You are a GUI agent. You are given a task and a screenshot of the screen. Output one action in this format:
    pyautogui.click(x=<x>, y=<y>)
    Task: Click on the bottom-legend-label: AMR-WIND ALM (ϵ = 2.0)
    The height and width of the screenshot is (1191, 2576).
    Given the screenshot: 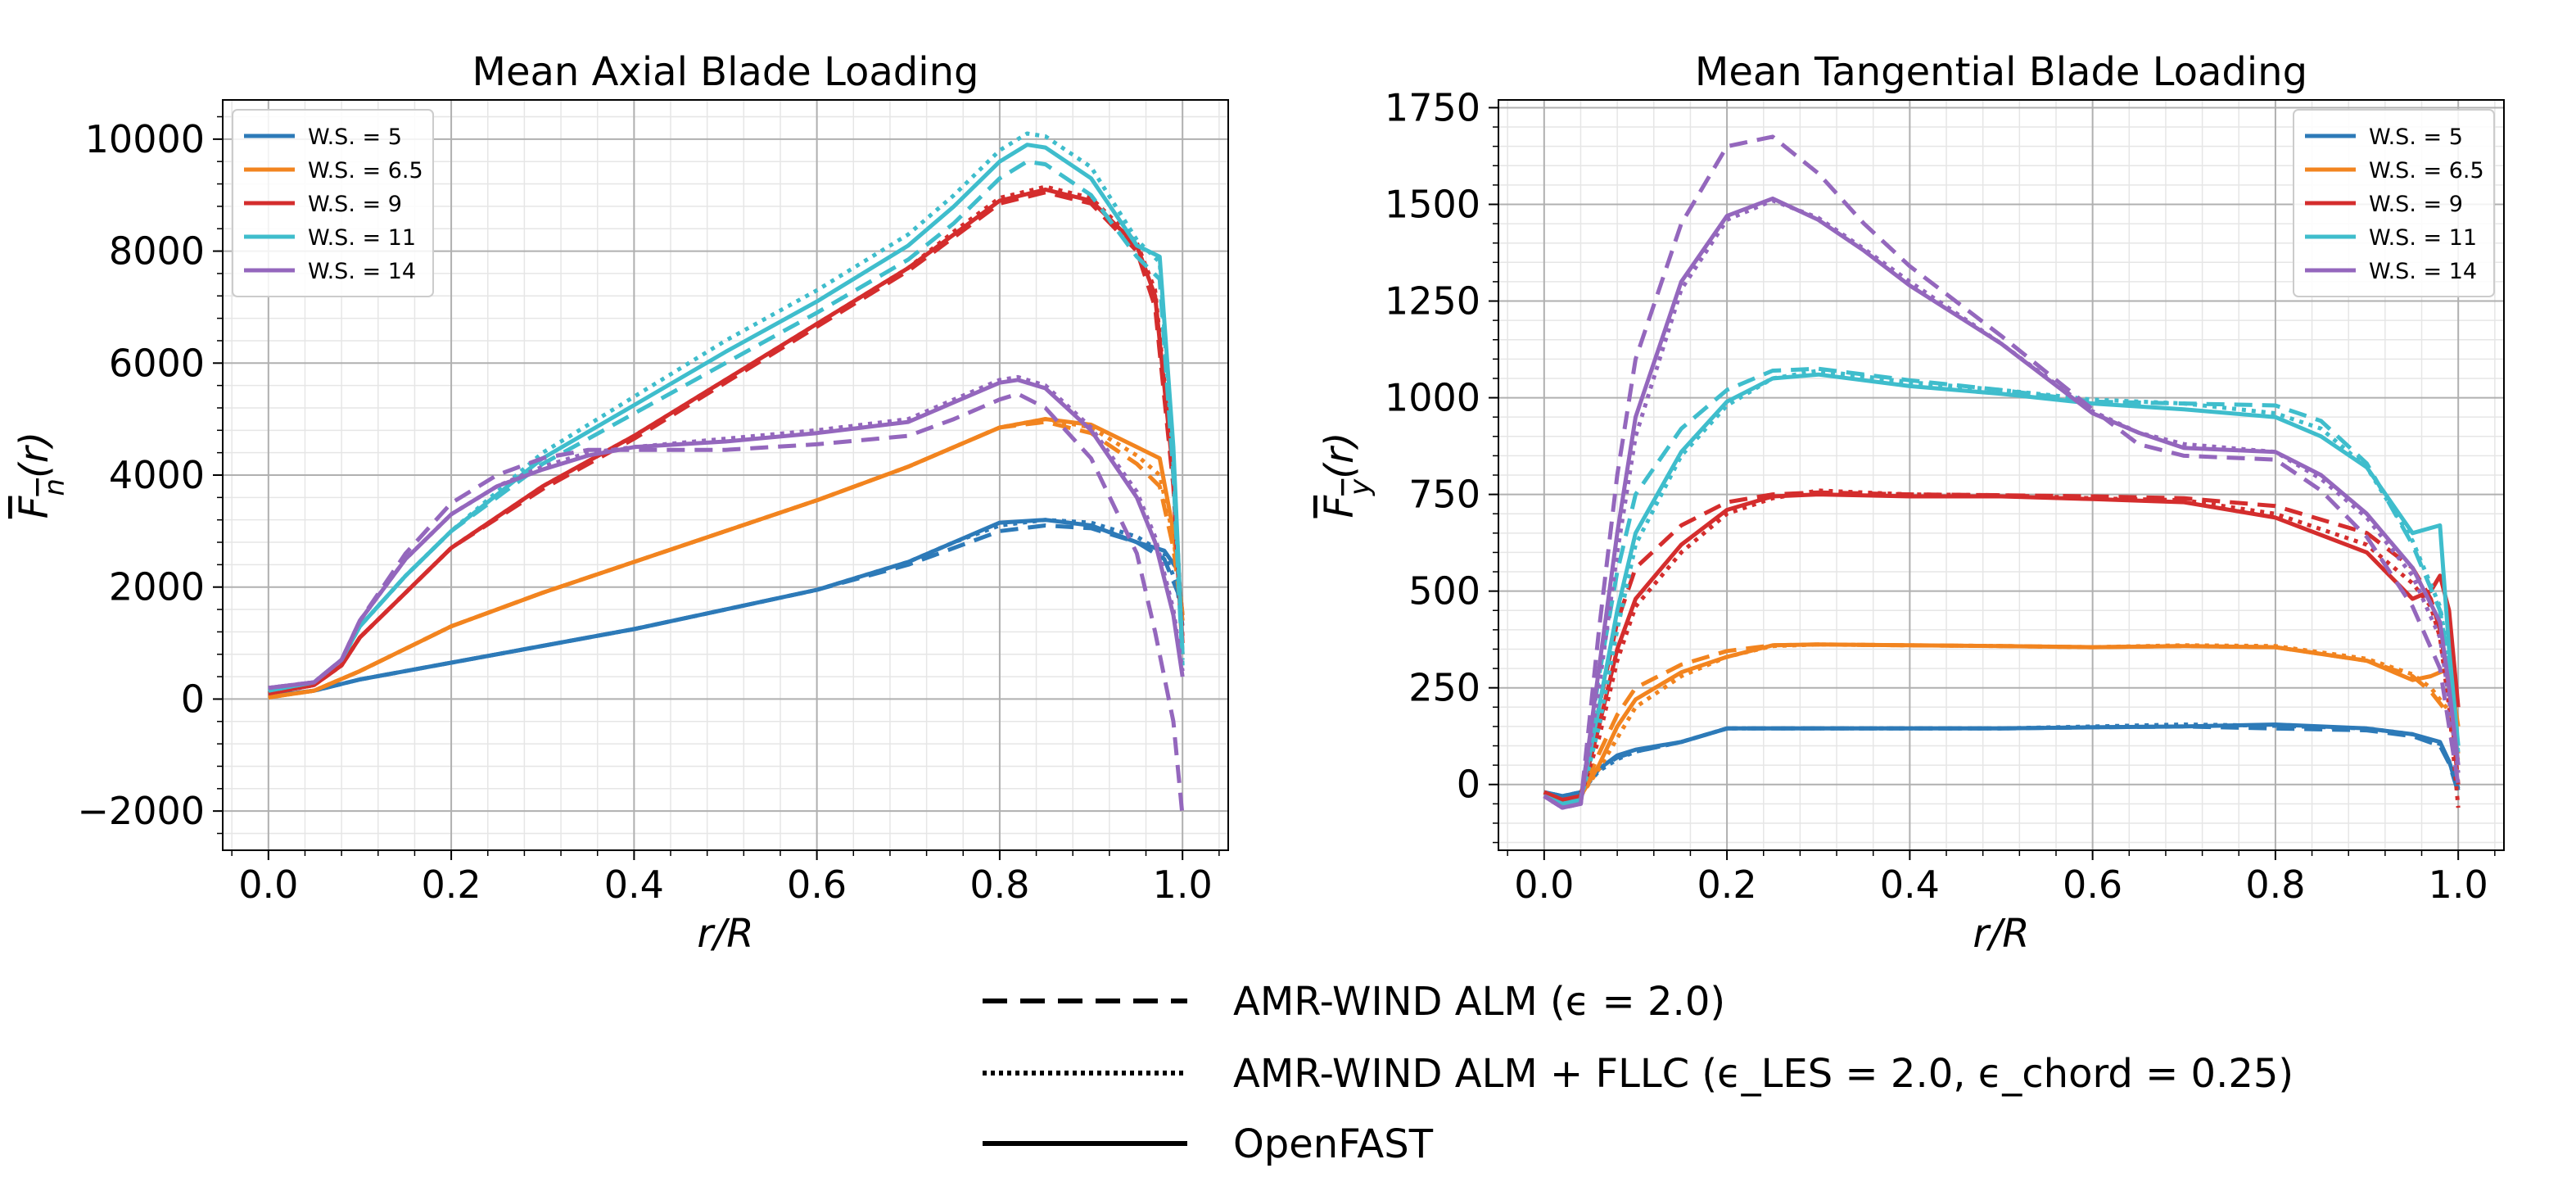 What is the action you would take?
    pyautogui.click(x=1479, y=1002)
    